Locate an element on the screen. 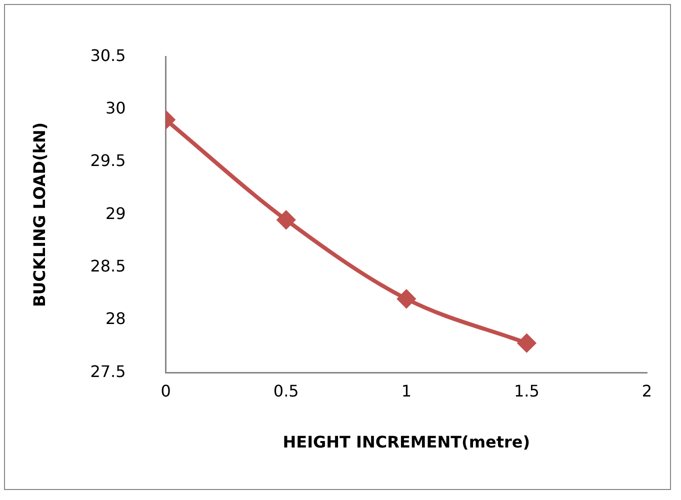  y-tick-label: 28.5 is located at coordinates (108, 266).